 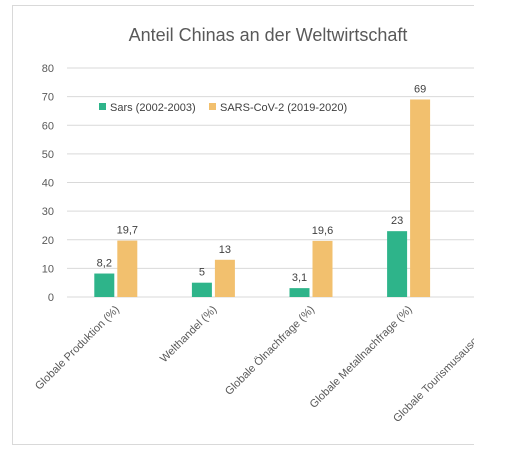 I want to click on y-tick-labels: 0 10 20 30 40 50 60 70 80, so click(x=48, y=183).